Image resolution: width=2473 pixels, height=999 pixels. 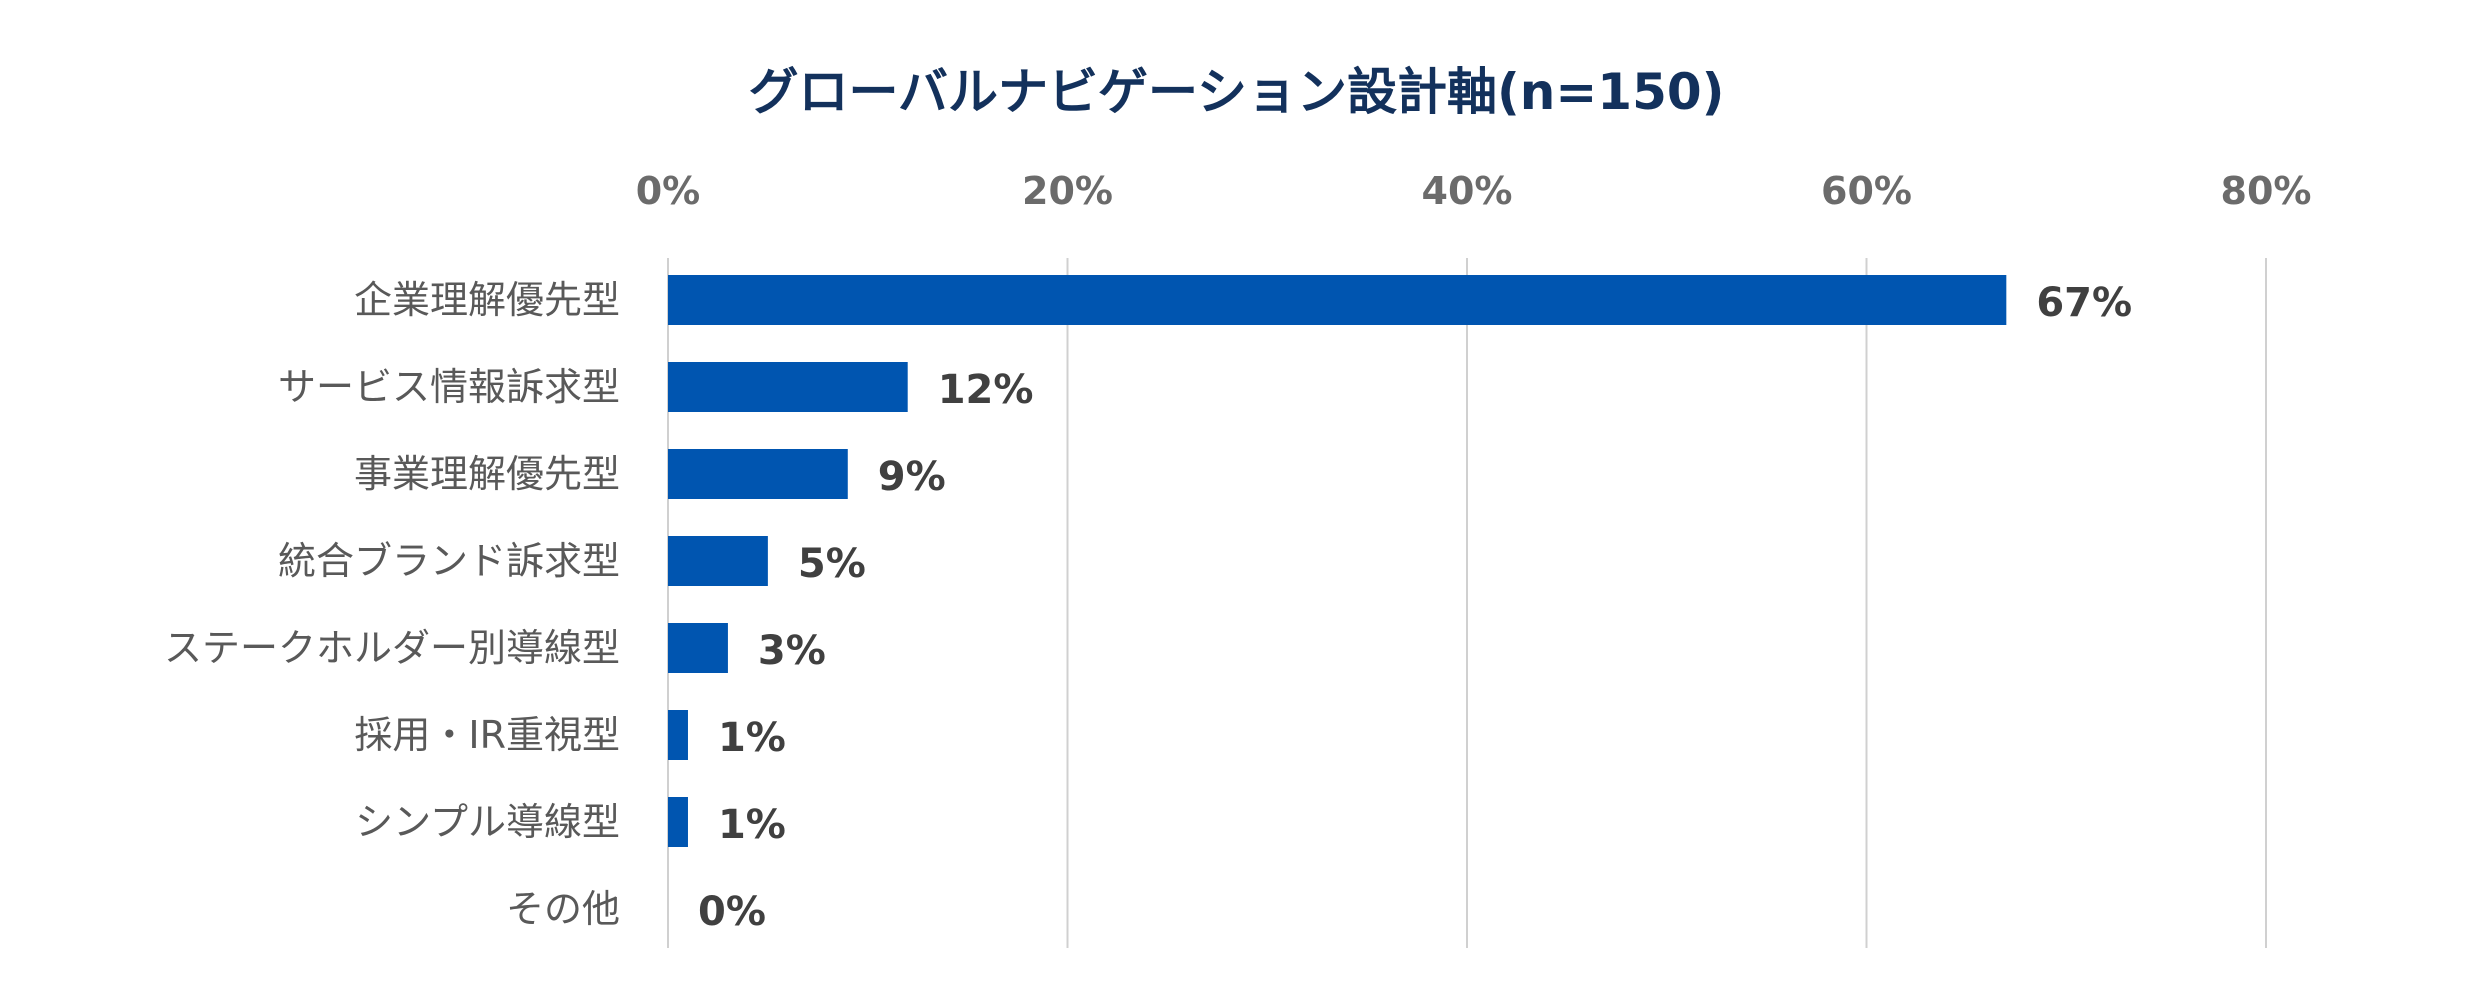 I want to click on category-label: 企業理解優先型, so click(x=487, y=300).